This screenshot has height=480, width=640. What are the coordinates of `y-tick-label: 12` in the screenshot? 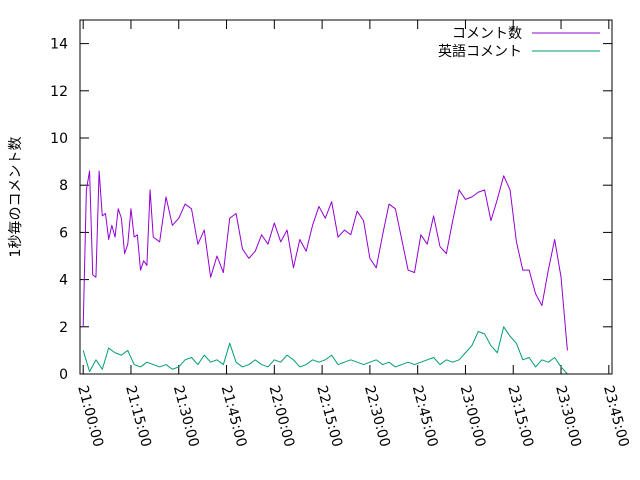 It's located at (59, 92).